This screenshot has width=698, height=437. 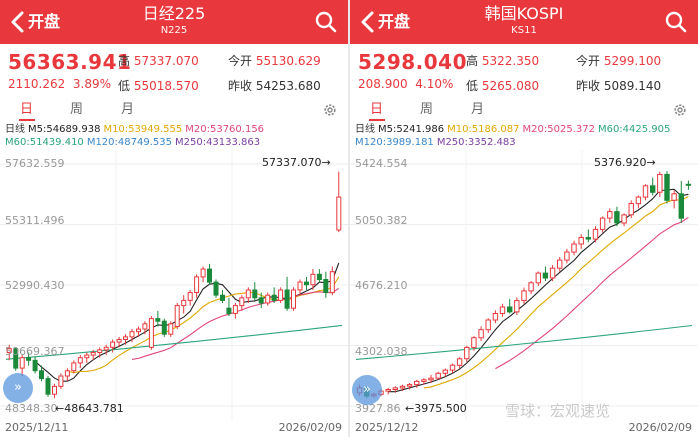 What do you see at coordinates (124, 61) in the screenshot?
I see `high-label: 高` at bounding box center [124, 61].